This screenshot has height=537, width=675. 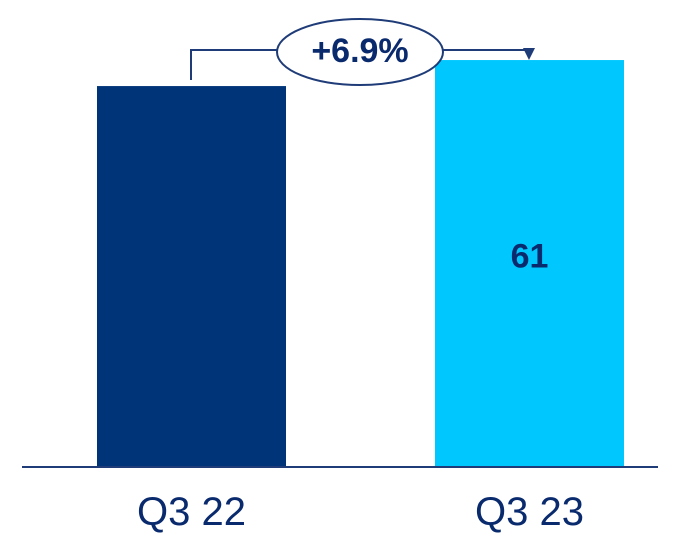 I want to click on change-ellipse, so click(x=360, y=52).